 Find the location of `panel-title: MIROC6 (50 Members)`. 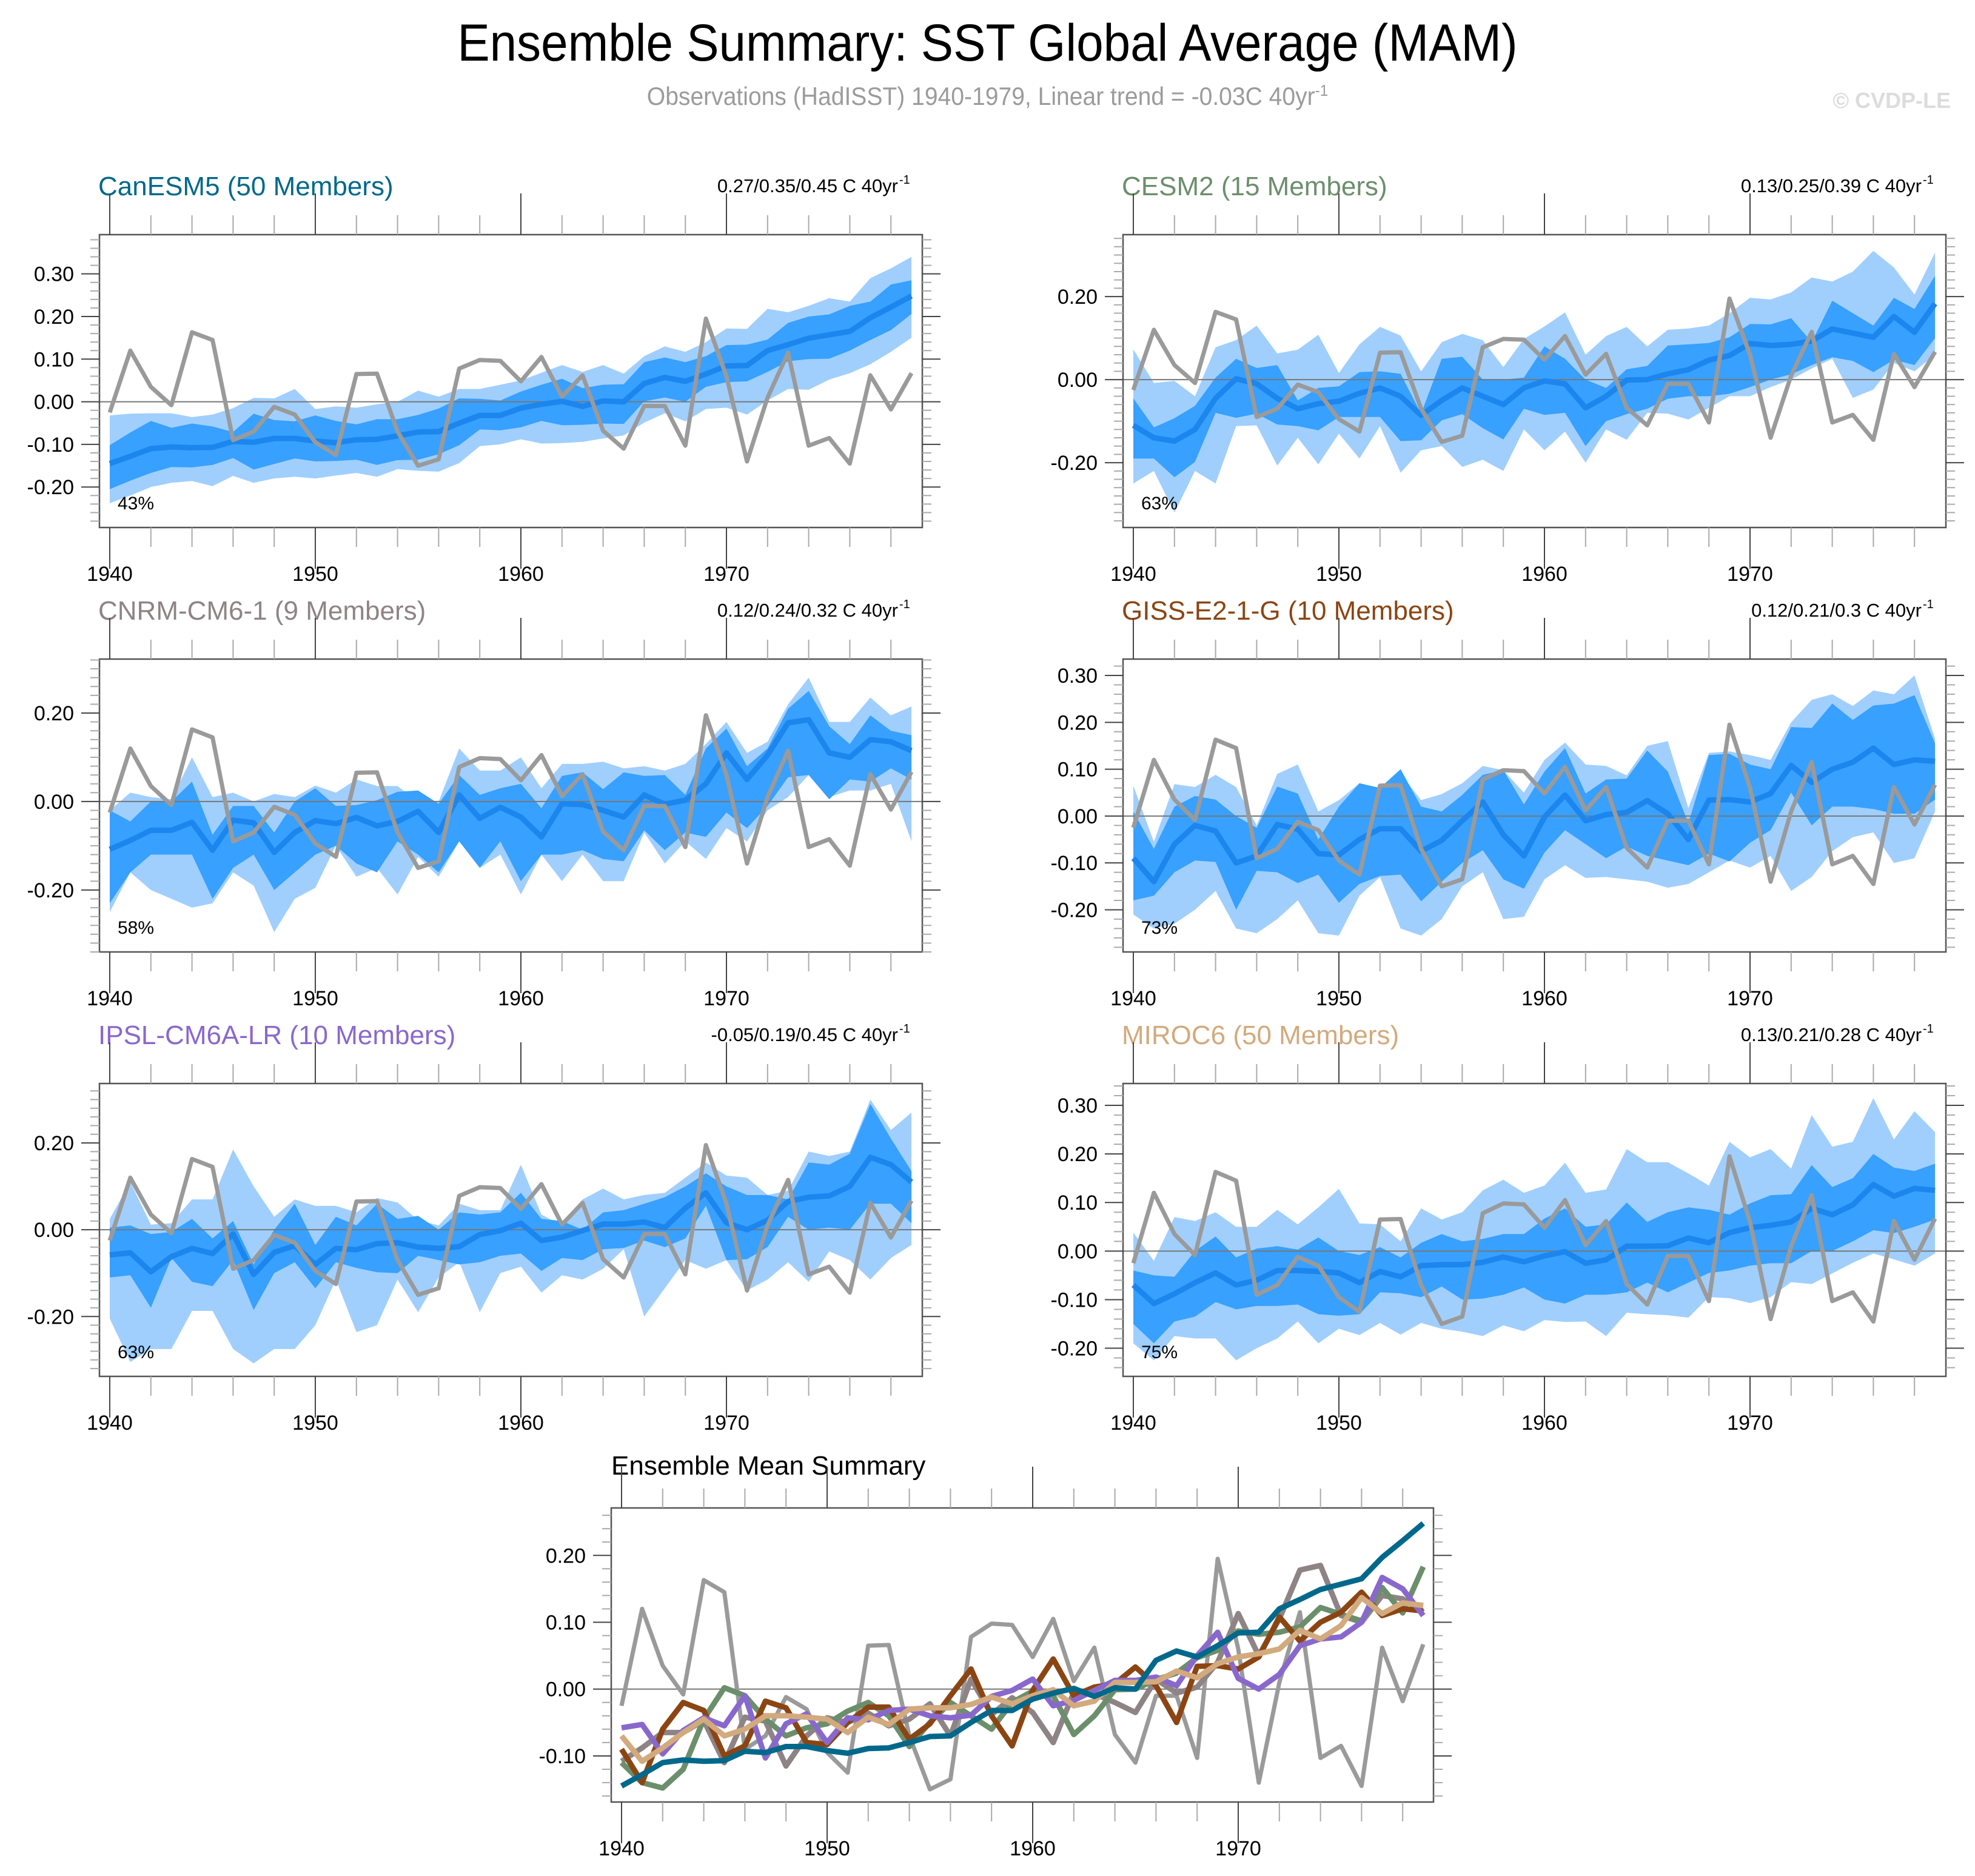

panel-title: MIROC6 (50 Members) is located at coordinates (1260, 1035).